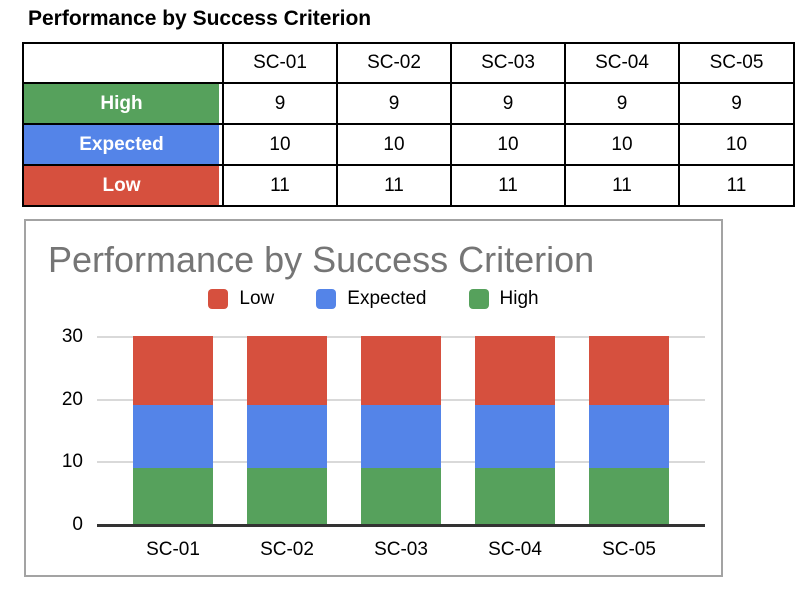  I want to click on row-label-fill: Expected, so click(122, 144).